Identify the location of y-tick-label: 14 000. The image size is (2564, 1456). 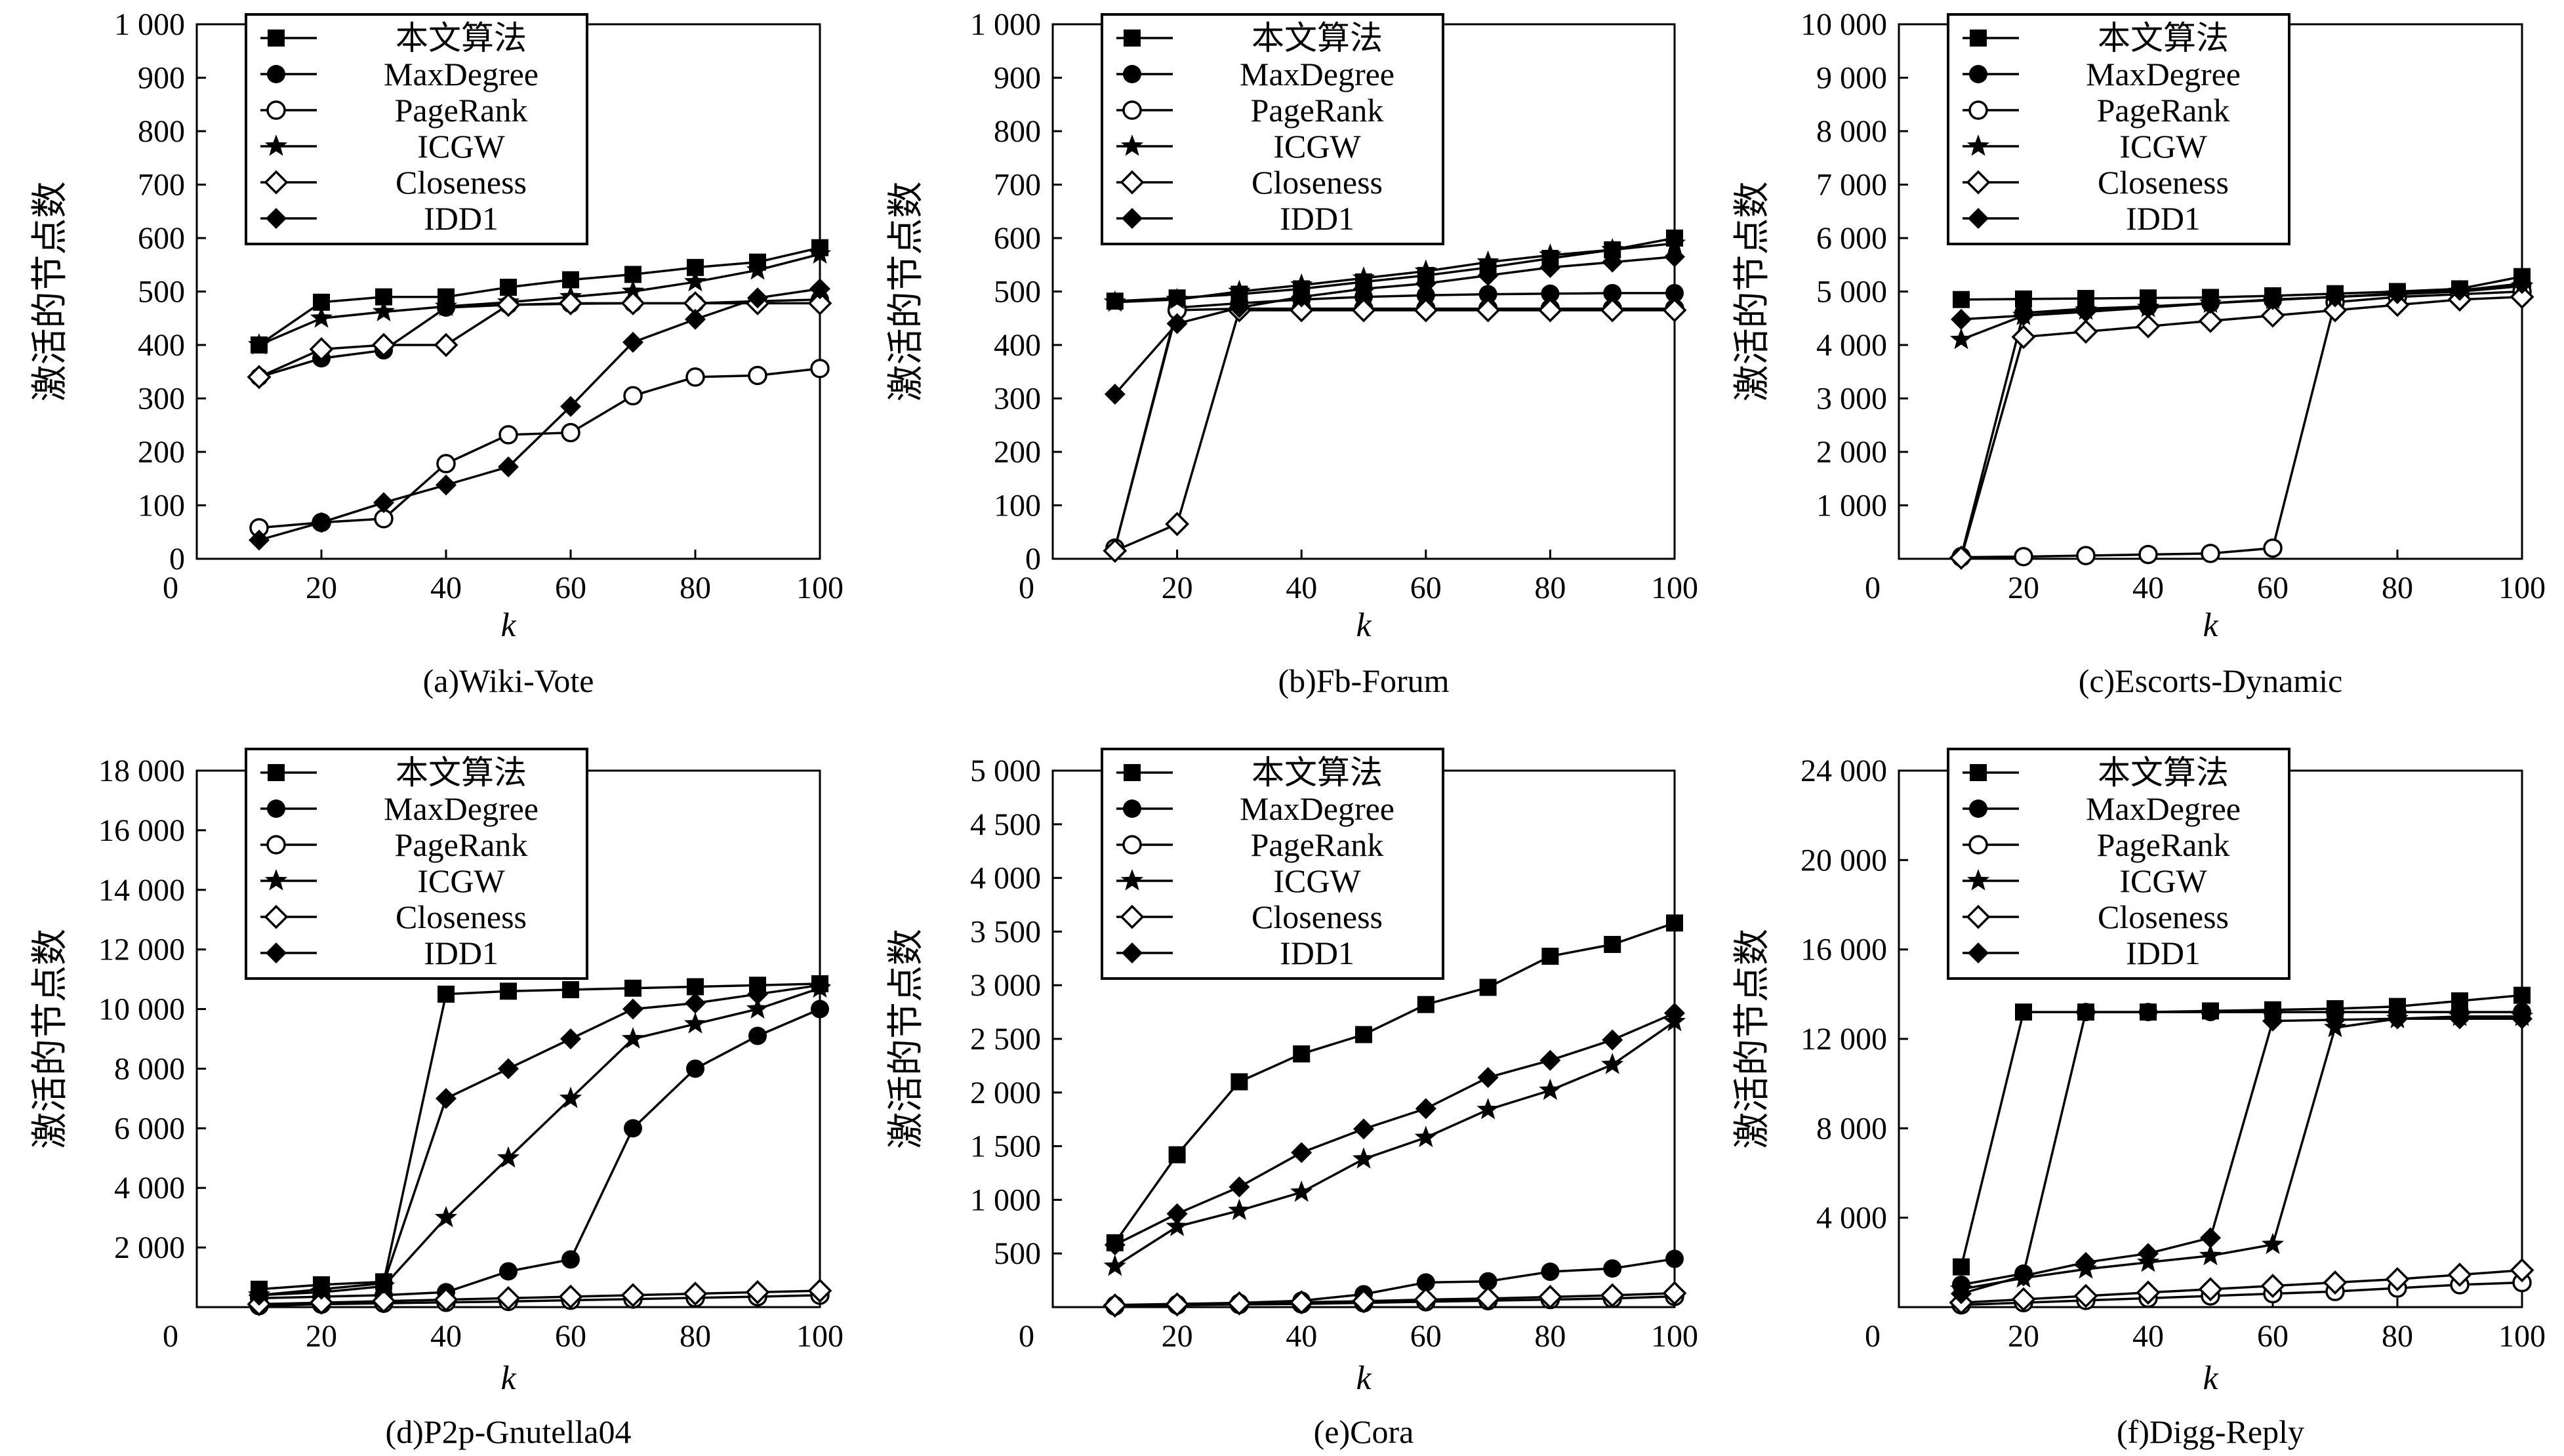
(141, 890).